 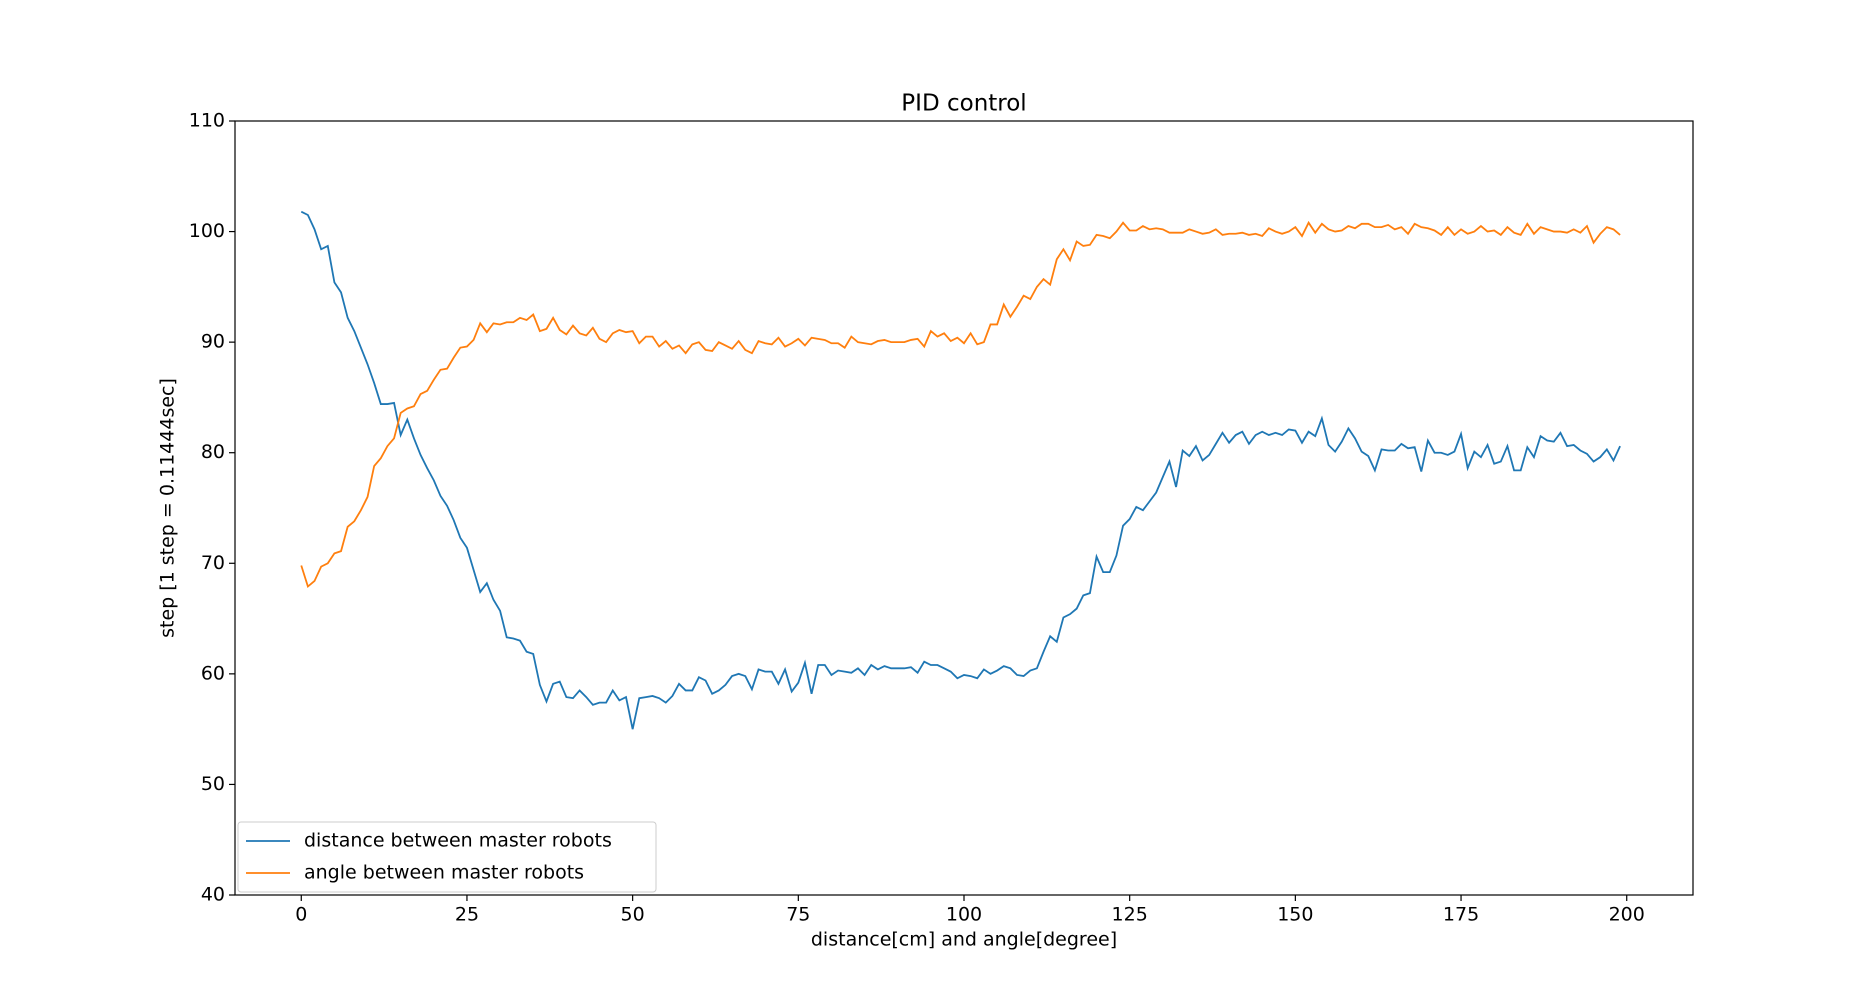 I want to click on chart-title: PID control, so click(x=963, y=104).